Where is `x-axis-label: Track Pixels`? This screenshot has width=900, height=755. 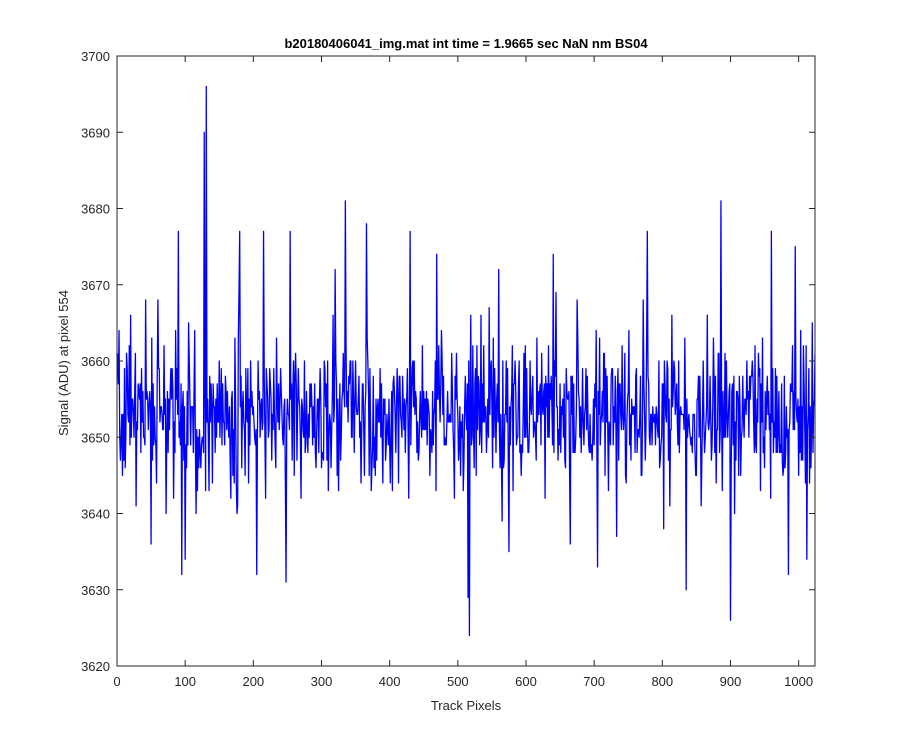 x-axis-label: Track Pixels is located at coordinates (466, 705).